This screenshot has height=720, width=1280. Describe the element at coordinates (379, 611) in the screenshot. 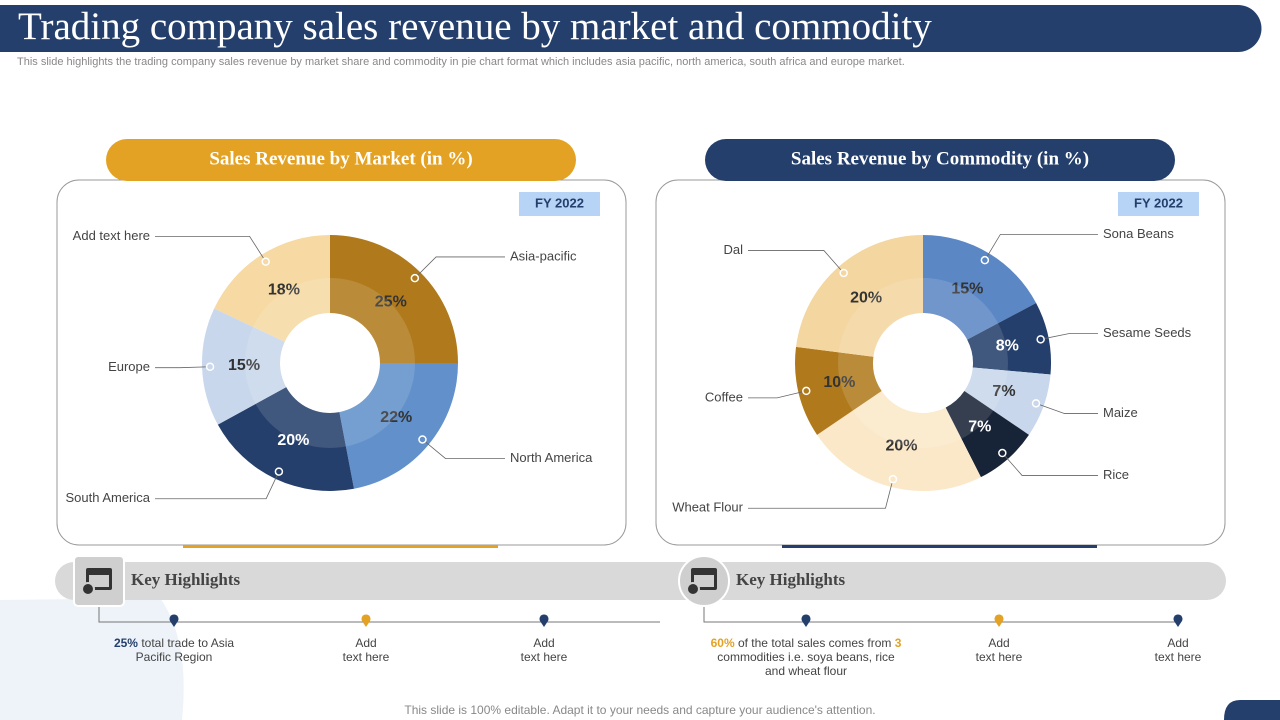

I see `timeline` at that location.